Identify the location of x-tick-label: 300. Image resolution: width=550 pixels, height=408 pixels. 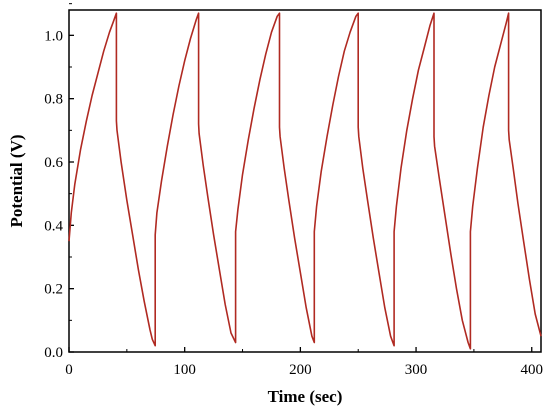
(416, 370).